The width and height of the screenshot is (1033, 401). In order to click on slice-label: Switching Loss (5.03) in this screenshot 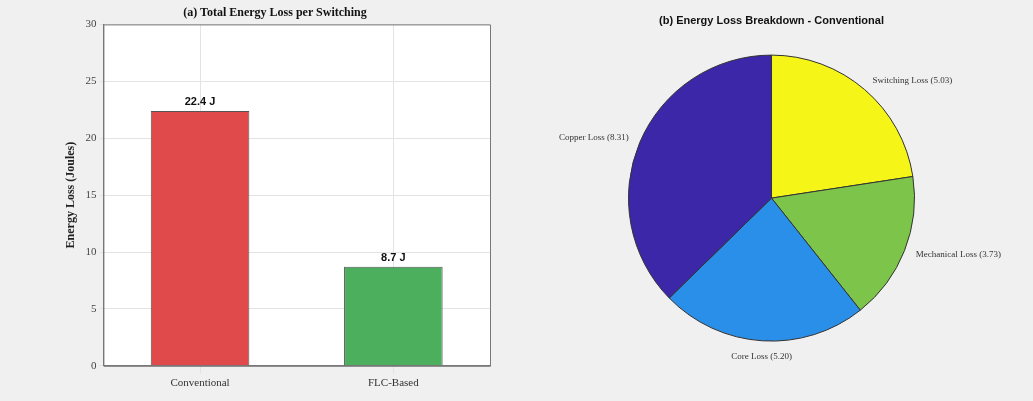, I will do `click(912, 79)`.